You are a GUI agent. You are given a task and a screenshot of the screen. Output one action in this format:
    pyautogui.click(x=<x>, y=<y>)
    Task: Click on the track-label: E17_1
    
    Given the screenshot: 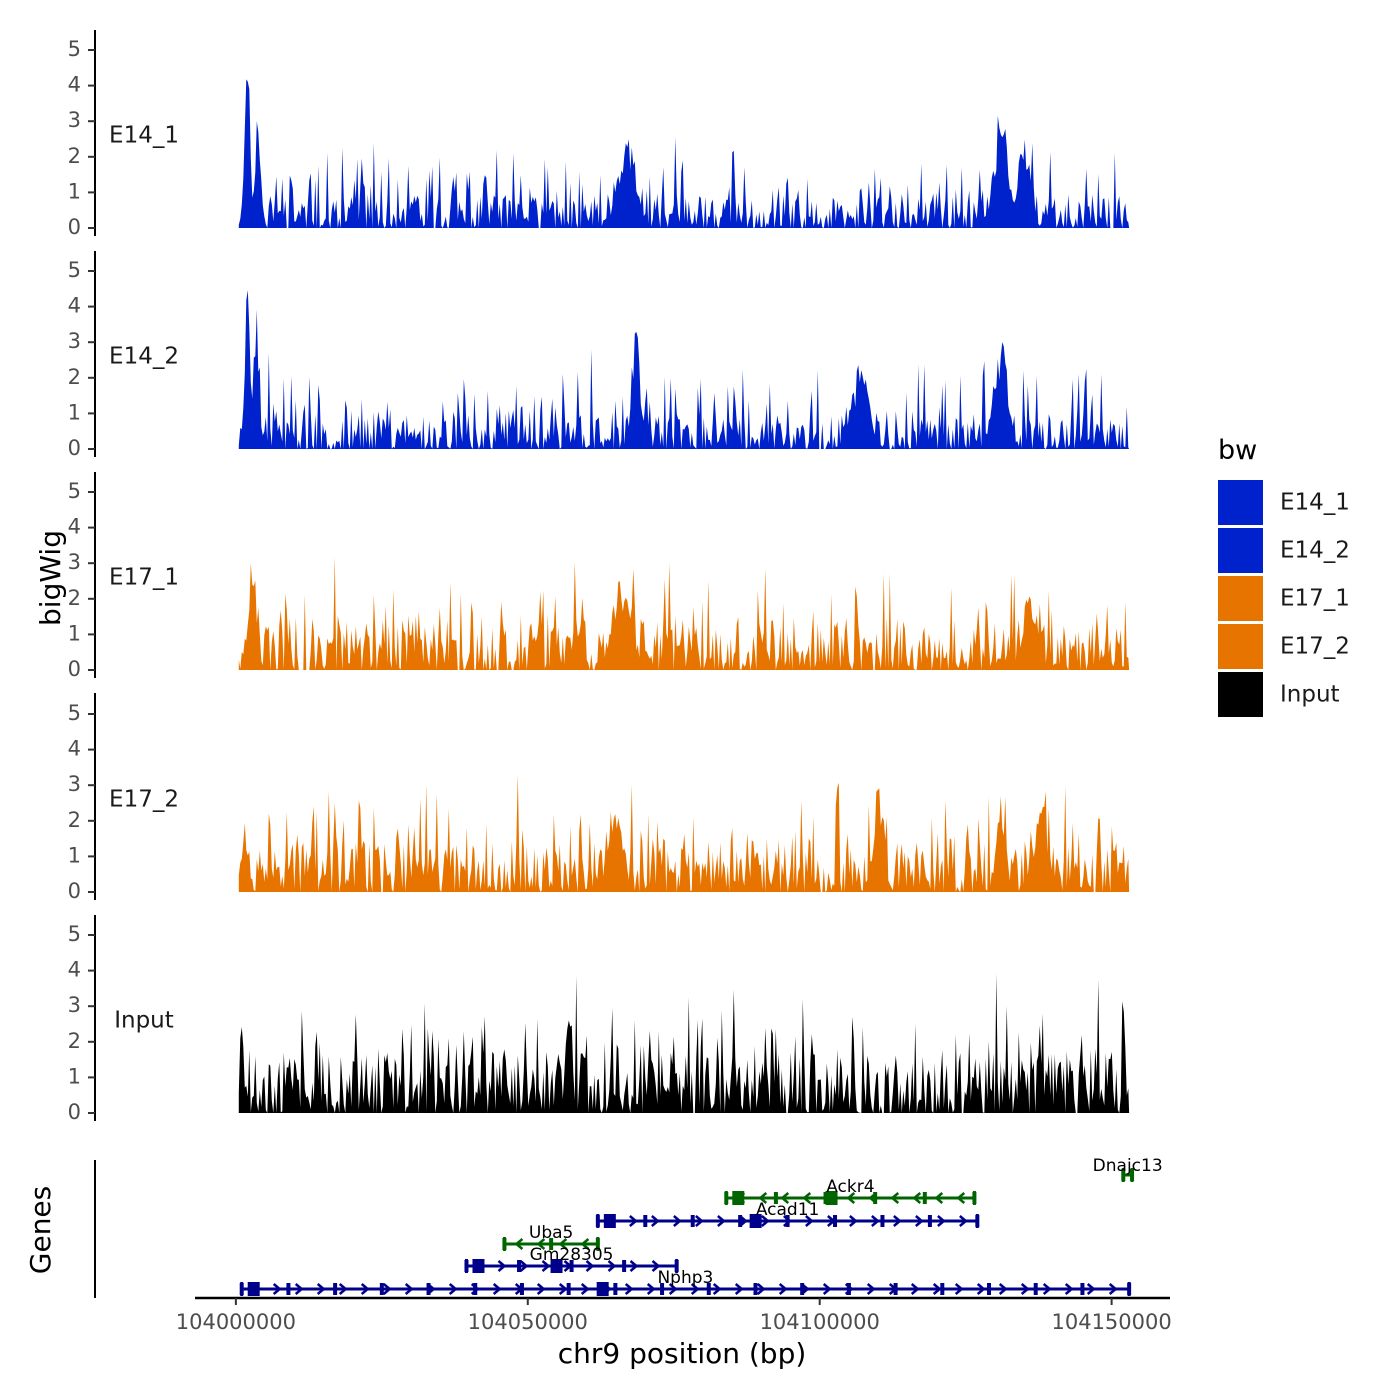 What is the action you would take?
    pyautogui.click(x=144, y=578)
    